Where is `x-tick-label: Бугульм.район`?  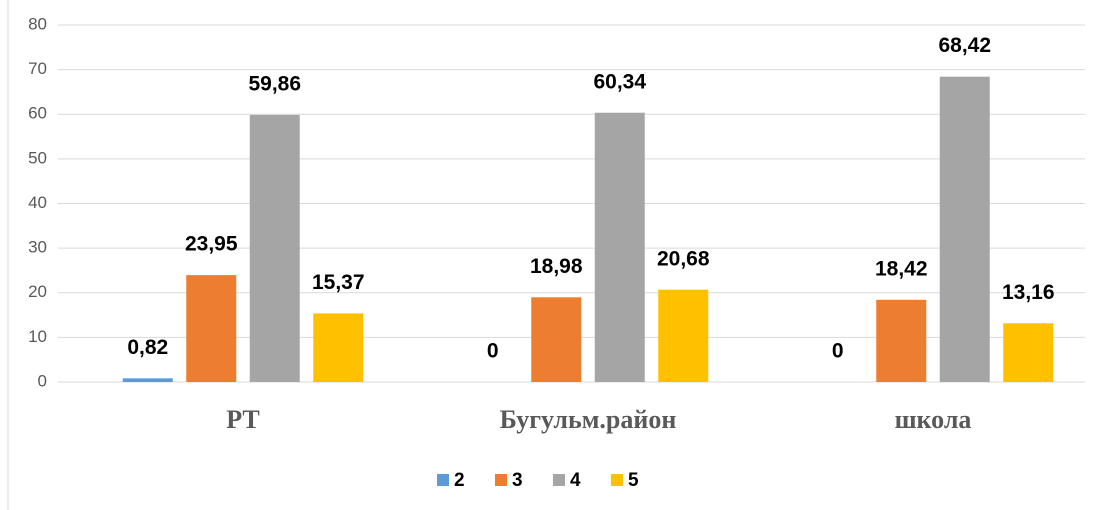 x-tick-label: Бугульм.район is located at coordinates (588, 419).